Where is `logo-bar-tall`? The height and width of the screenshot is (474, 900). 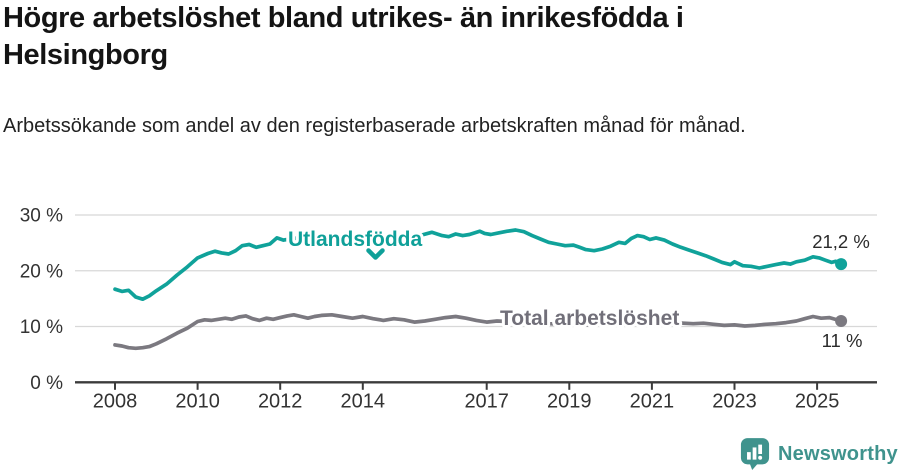
logo-bar-tall is located at coordinates (754, 453).